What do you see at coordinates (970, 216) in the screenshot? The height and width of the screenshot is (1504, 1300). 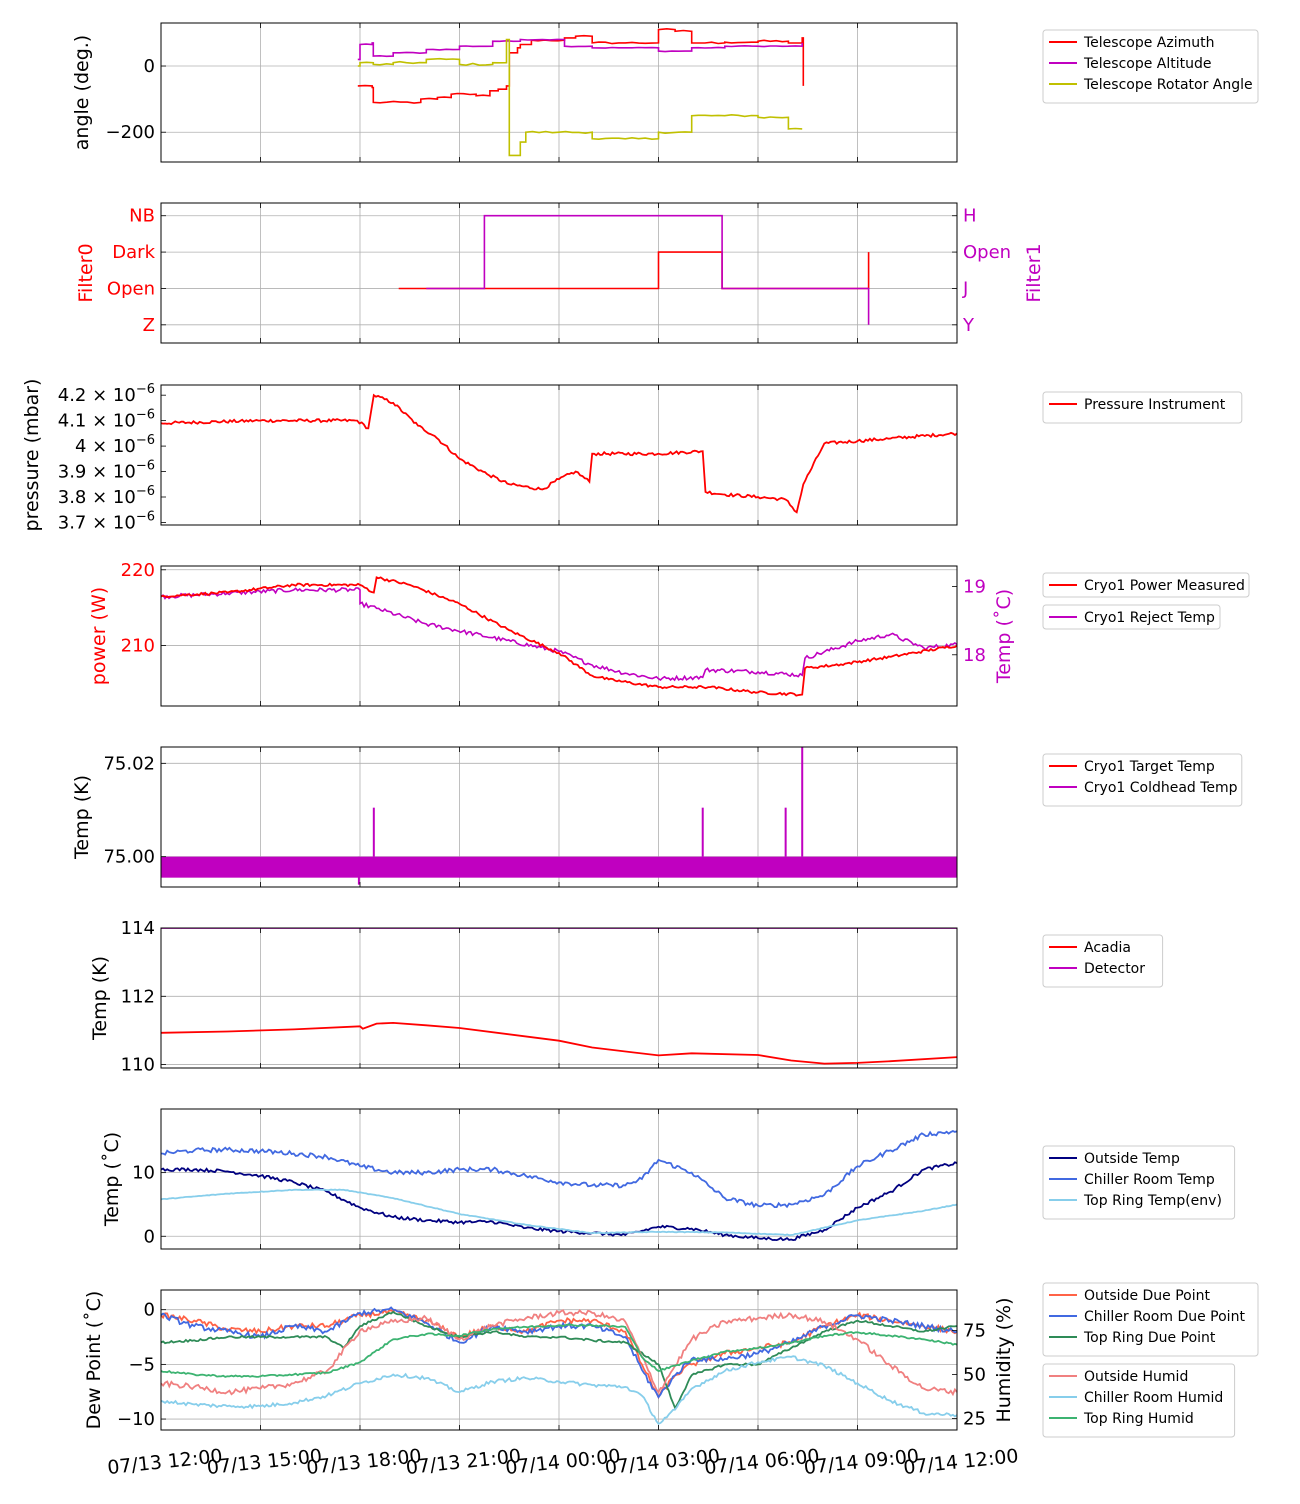 I see `y-tick-label: H` at bounding box center [970, 216].